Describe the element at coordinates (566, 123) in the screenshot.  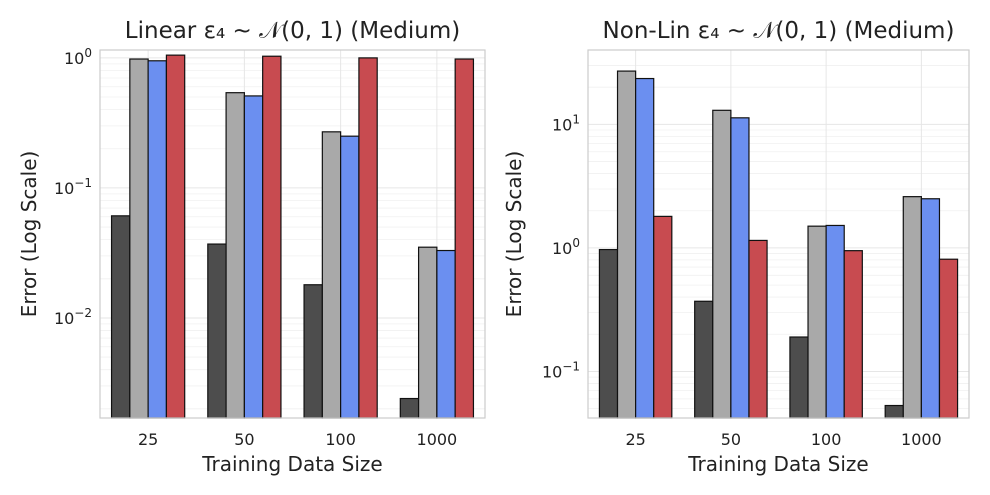
I see `y-tick-label: 10¹` at that location.